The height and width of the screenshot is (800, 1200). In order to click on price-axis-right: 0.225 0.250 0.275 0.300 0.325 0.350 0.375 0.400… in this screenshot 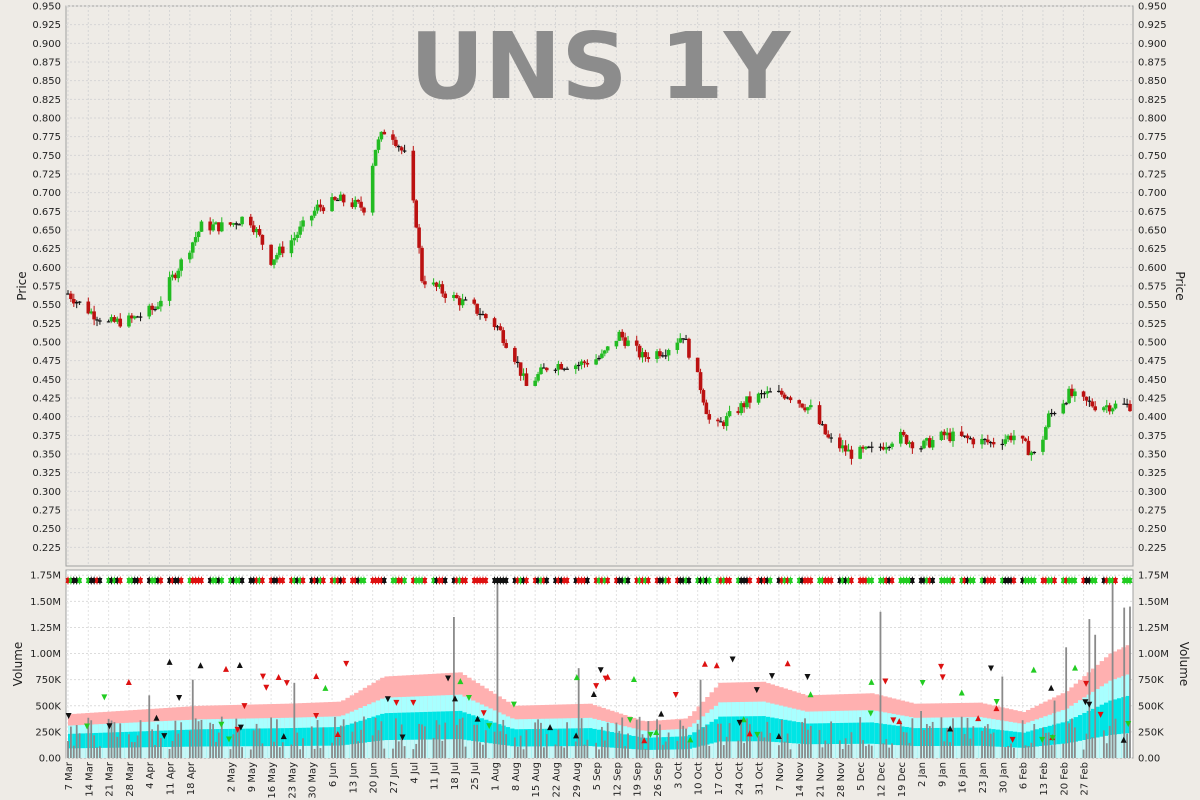, I will do `click(1152, 278)`.